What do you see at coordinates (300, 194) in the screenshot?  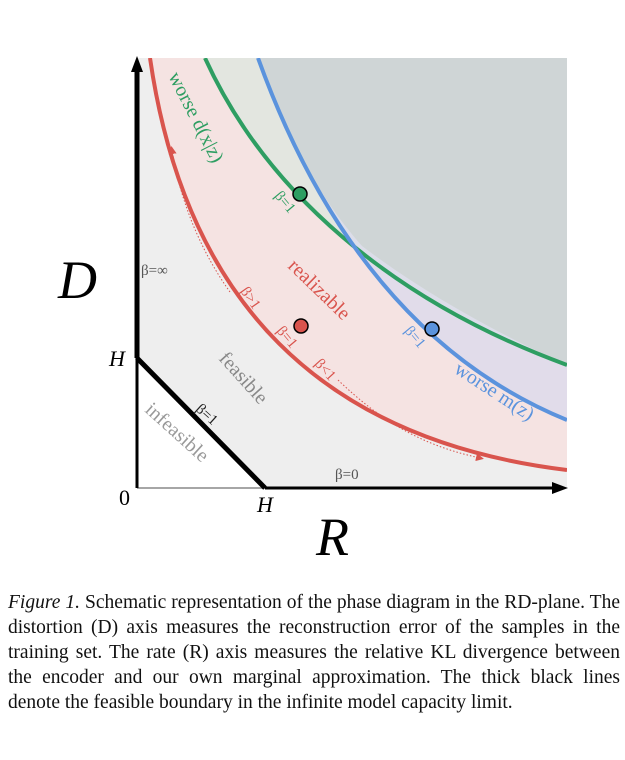 I see `green-beta-one-point` at bounding box center [300, 194].